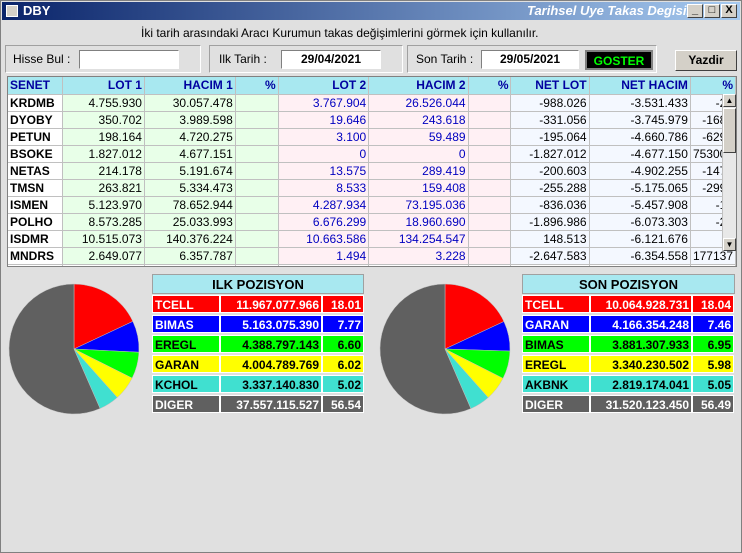 The width and height of the screenshot is (742, 553). What do you see at coordinates (190, 137) in the screenshot?
I see `table-cell: 4.720.275` at bounding box center [190, 137].